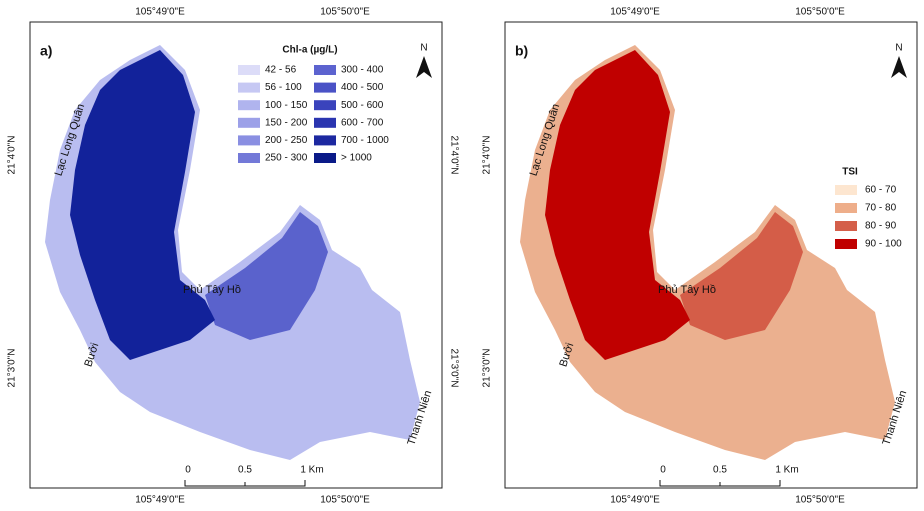  Describe the element at coordinates (881, 190) in the screenshot. I see `legend-label: 60 - 70` at that location.